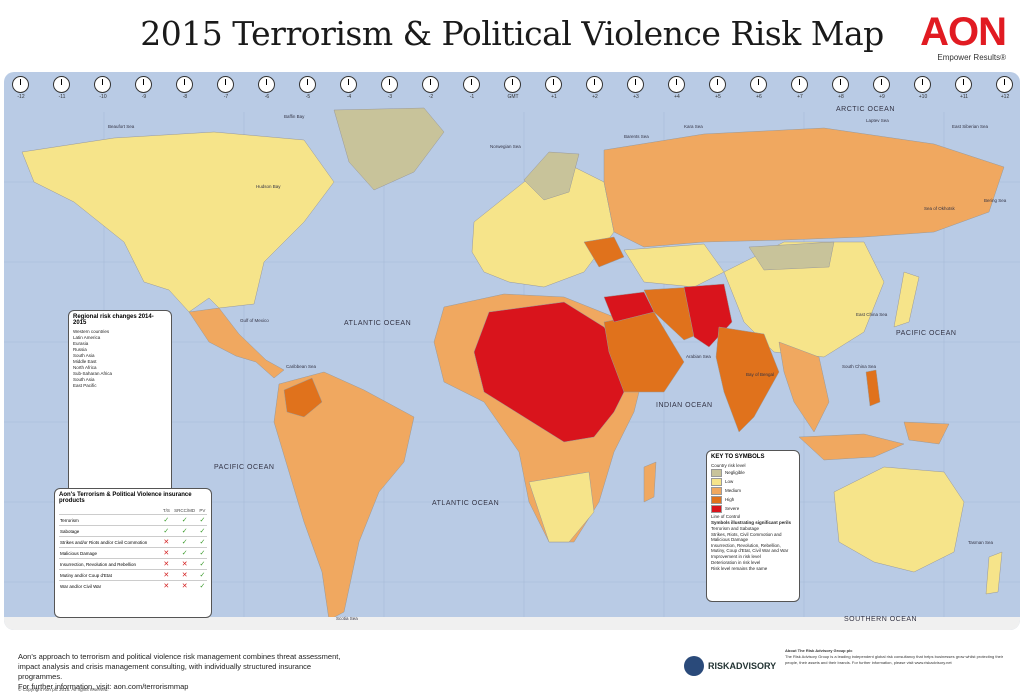 This screenshot has height=698, width=1024. Describe the element at coordinates (144, 97) in the screenshot. I see `timezone-label: -9` at that location.